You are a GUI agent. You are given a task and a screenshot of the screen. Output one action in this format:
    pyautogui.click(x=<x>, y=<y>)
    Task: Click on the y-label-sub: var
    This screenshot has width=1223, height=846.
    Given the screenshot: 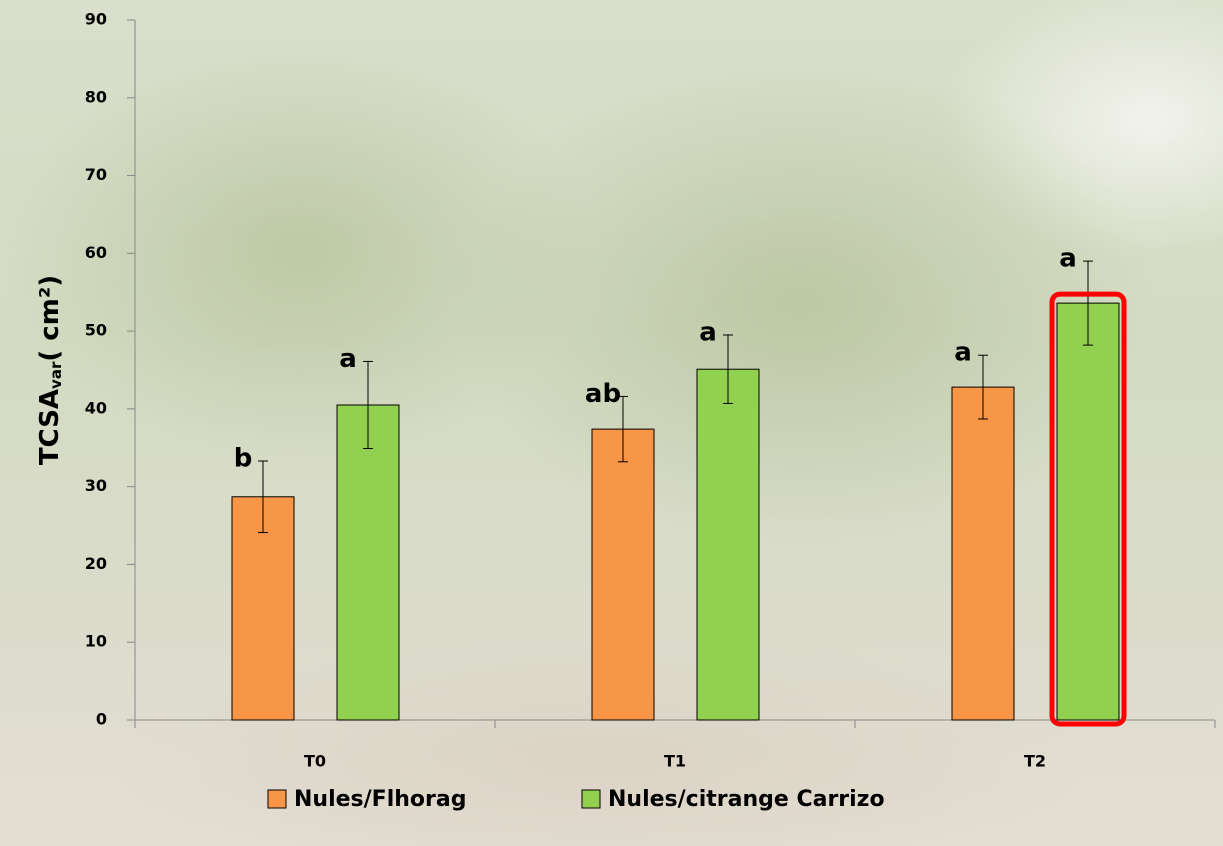 What is the action you would take?
    pyautogui.click(x=56, y=375)
    